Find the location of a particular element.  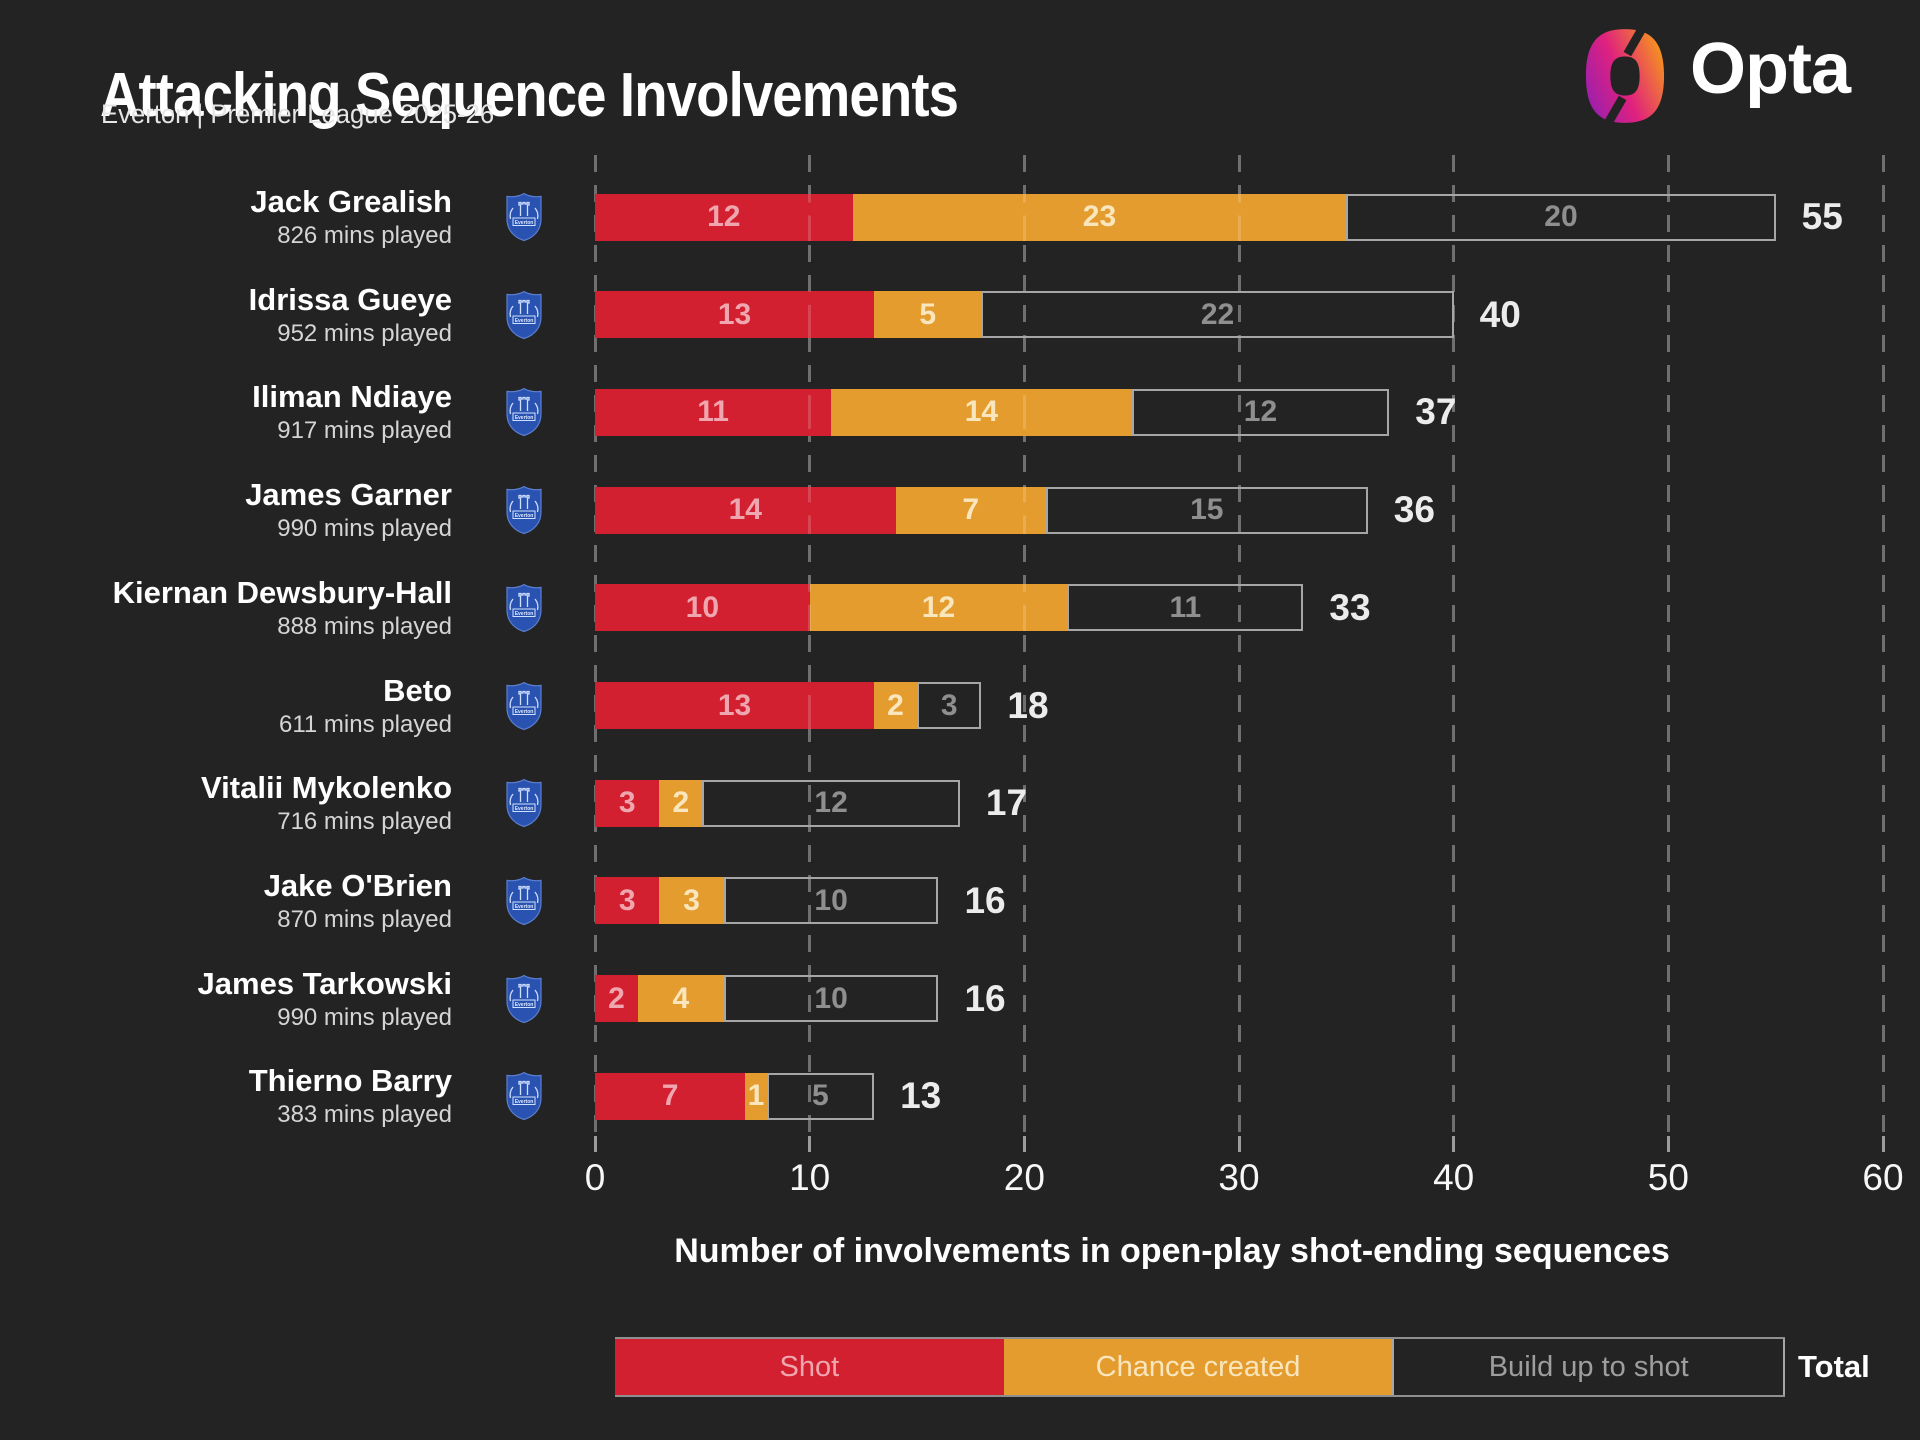

player-mins-played: 716 mins played is located at coordinates (364, 822).